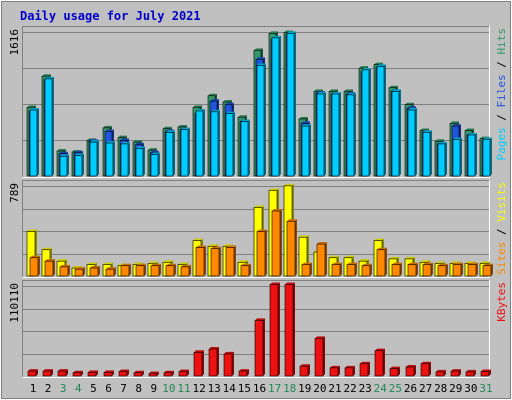 This screenshot has height=400, width=512. I want to click on legend-entry: Sites, so click(501, 258).